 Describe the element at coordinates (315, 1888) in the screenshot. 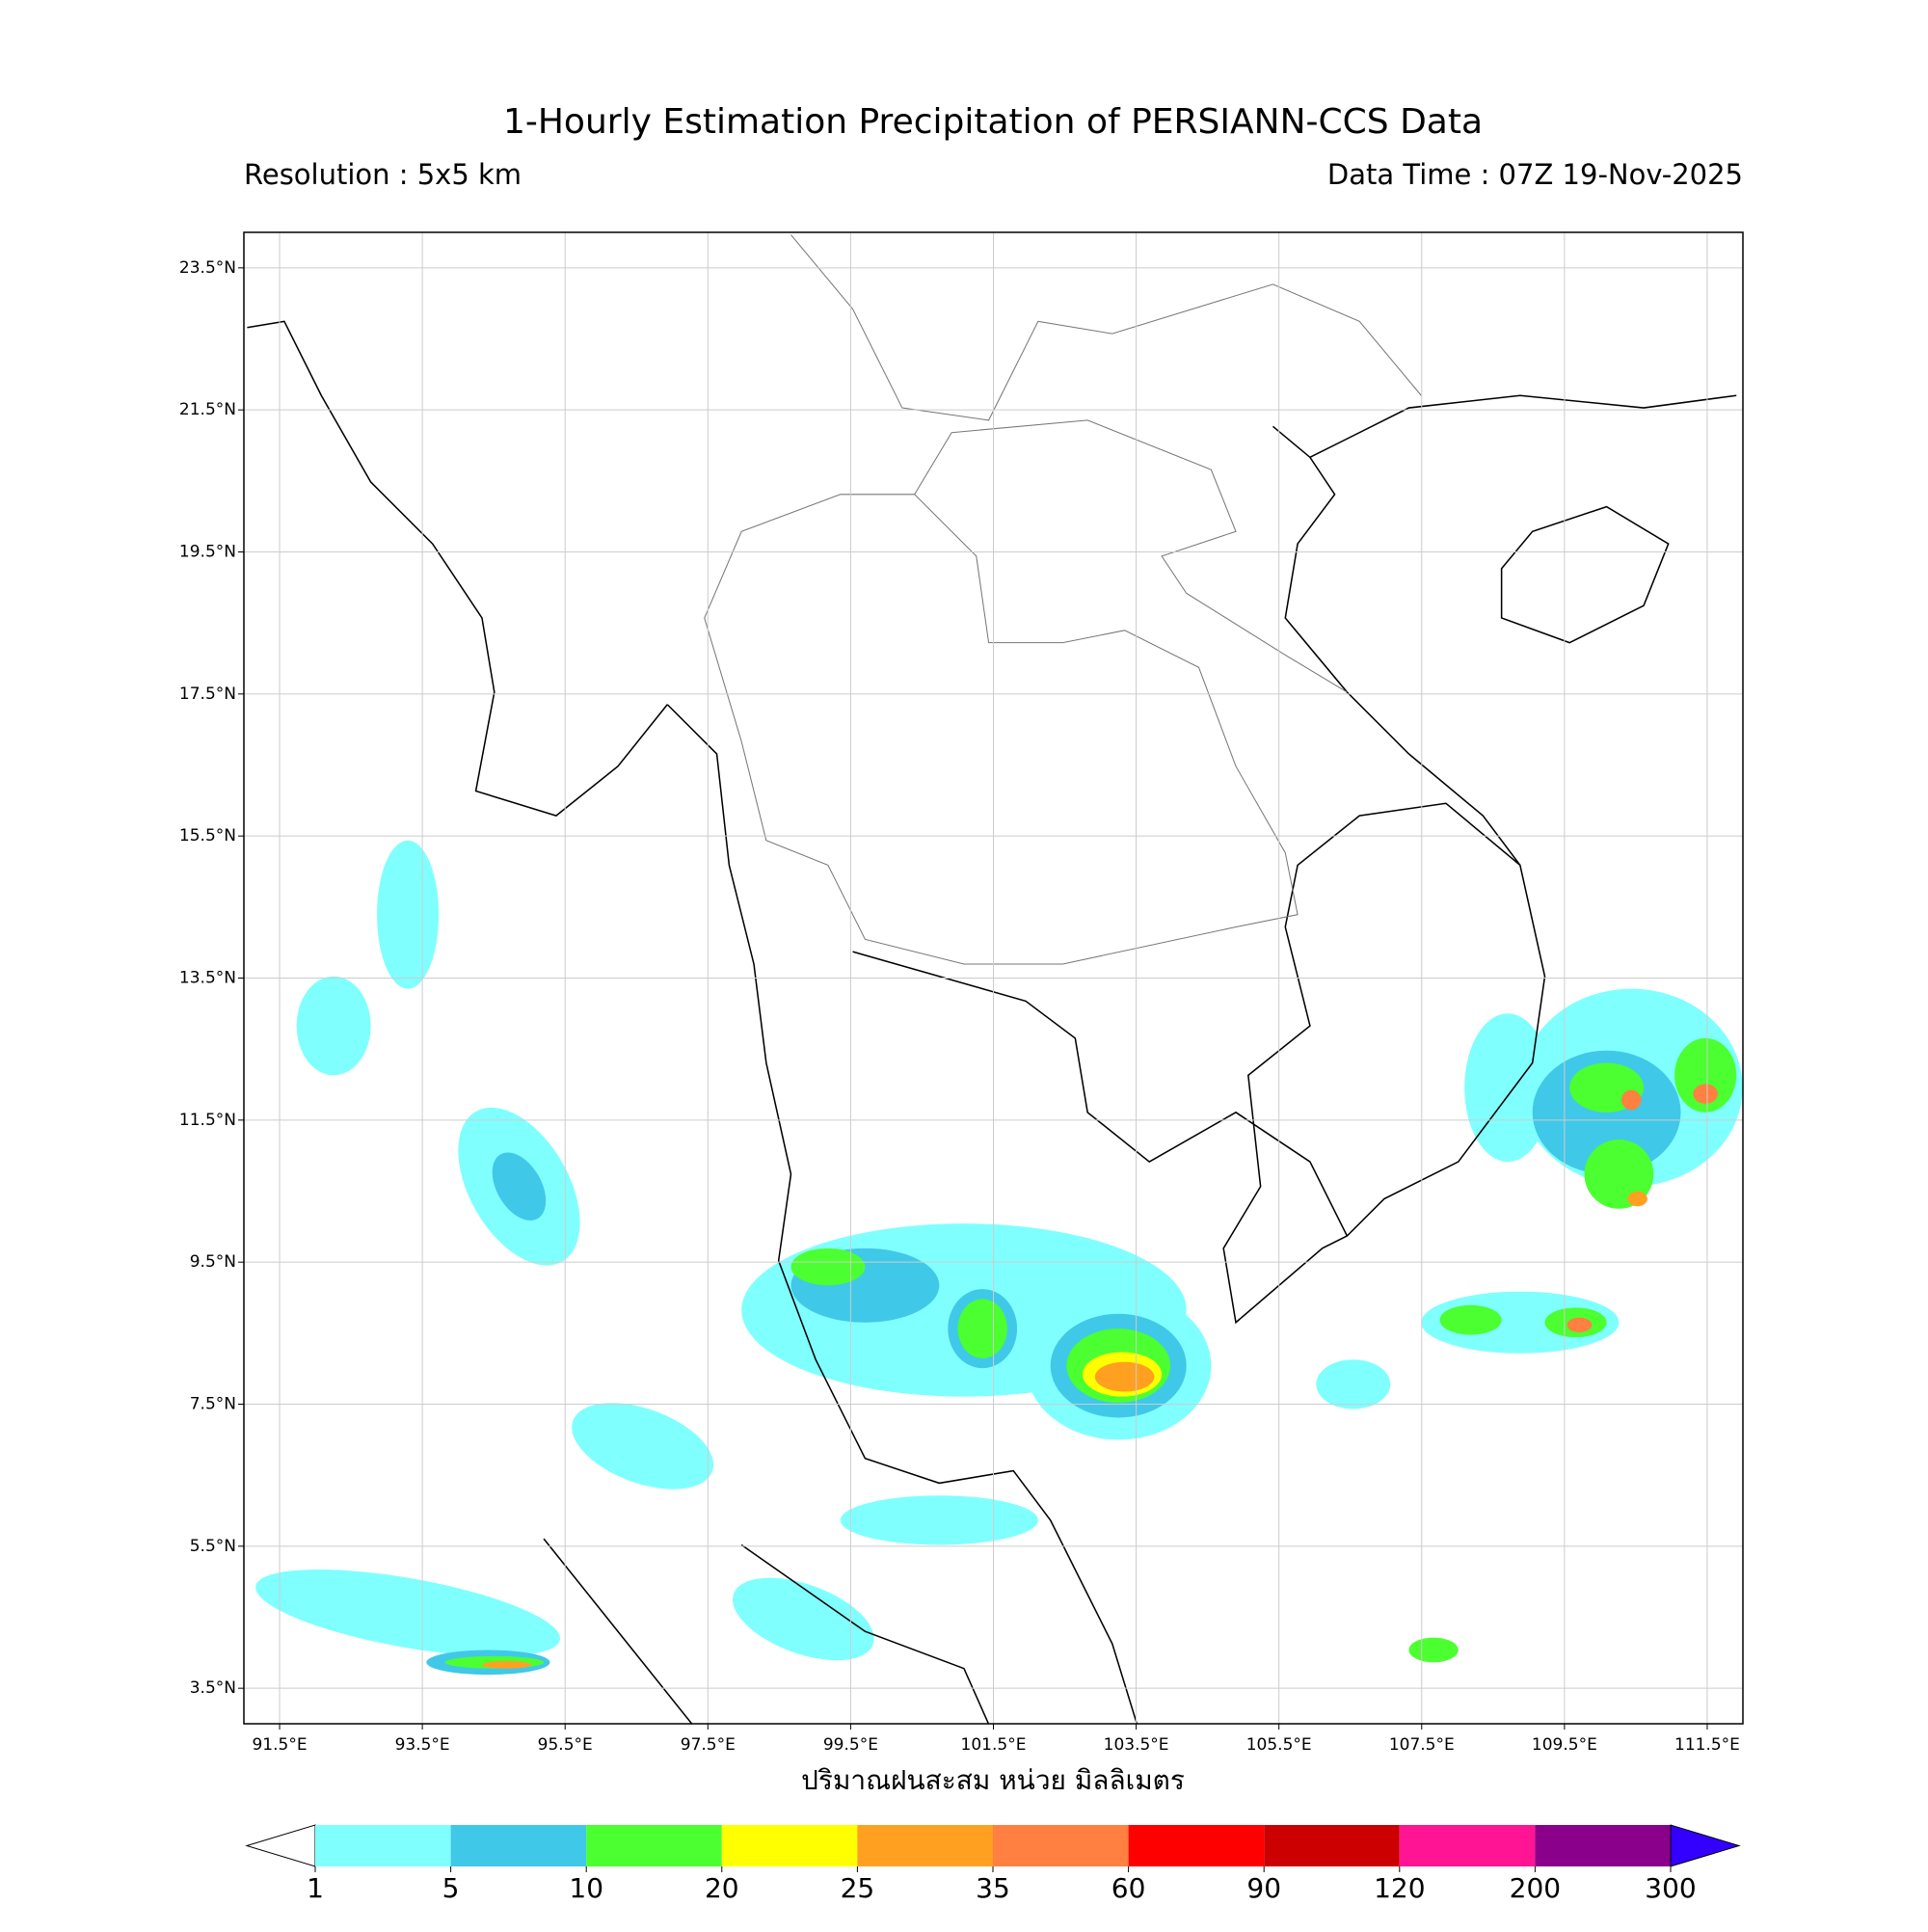

I see `colorbar-tick-label: 1` at that location.